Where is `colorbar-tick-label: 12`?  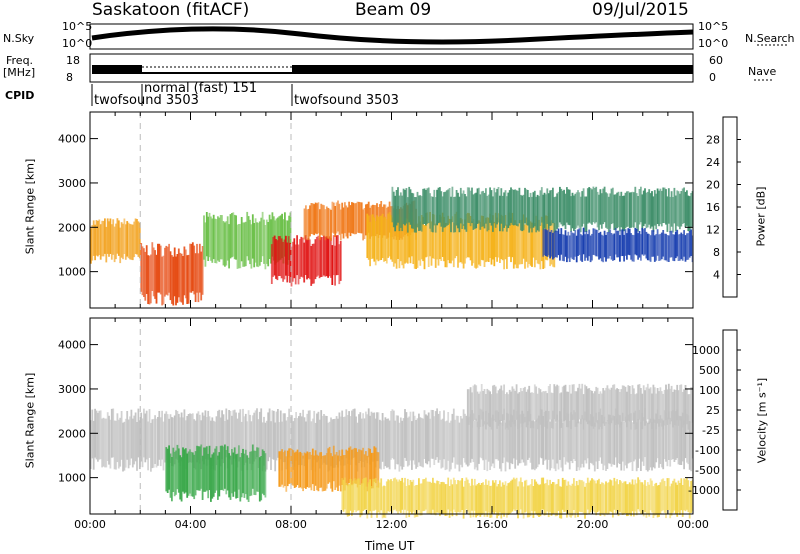 colorbar-tick-label: 12 is located at coordinates (713, 230).